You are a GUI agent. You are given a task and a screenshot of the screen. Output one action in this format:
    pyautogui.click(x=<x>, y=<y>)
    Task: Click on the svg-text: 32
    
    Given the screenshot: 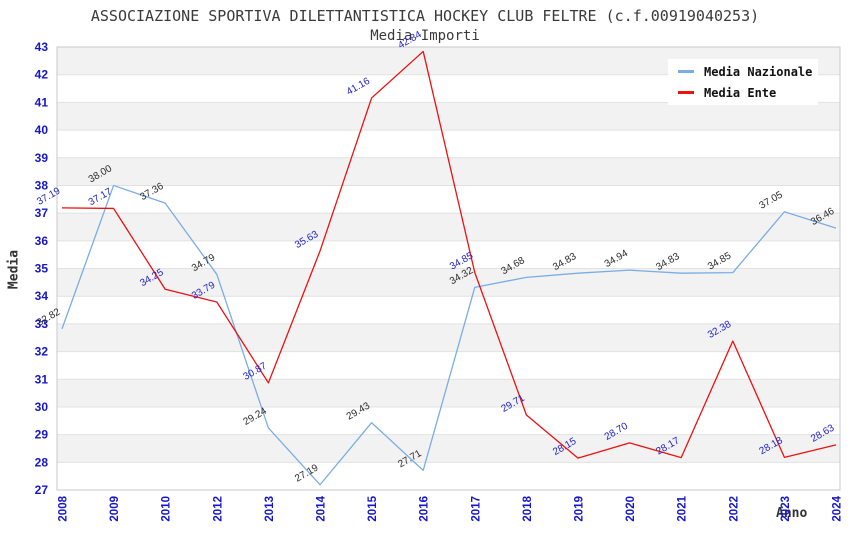 What is the action you would take?
    pyautogui.click(x=42, y=352)
    